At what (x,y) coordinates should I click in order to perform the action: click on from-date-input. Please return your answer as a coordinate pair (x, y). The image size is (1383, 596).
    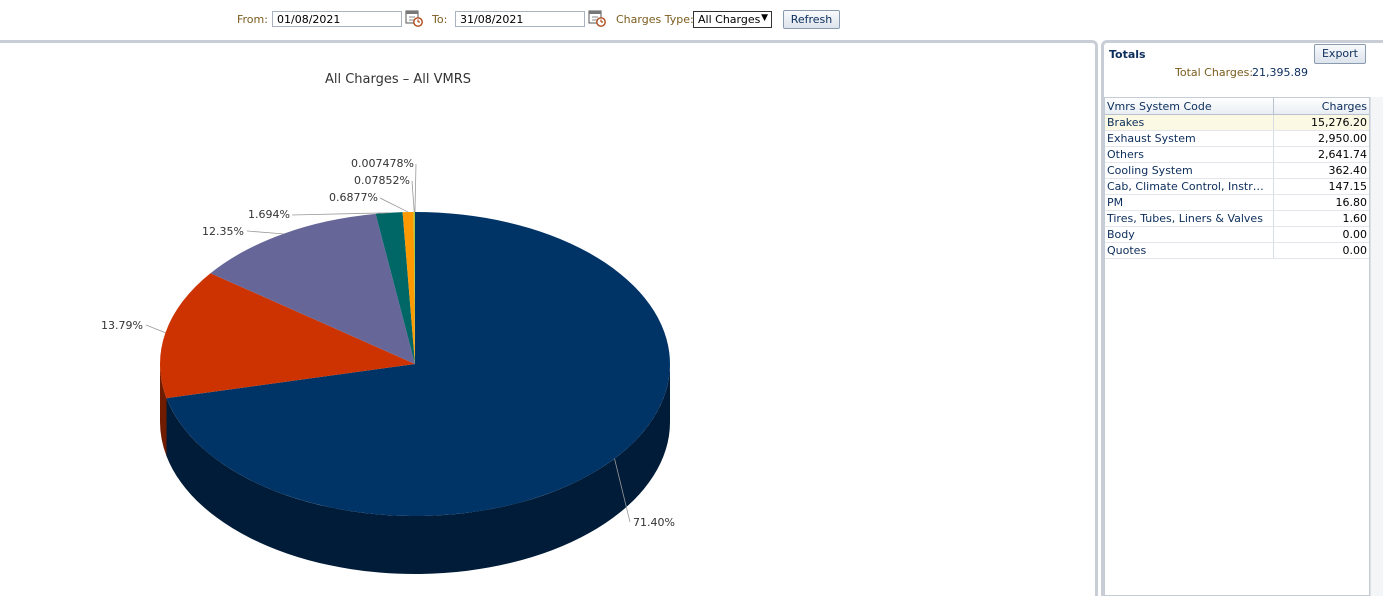
    Looking at the image, I should click on (337, 19).